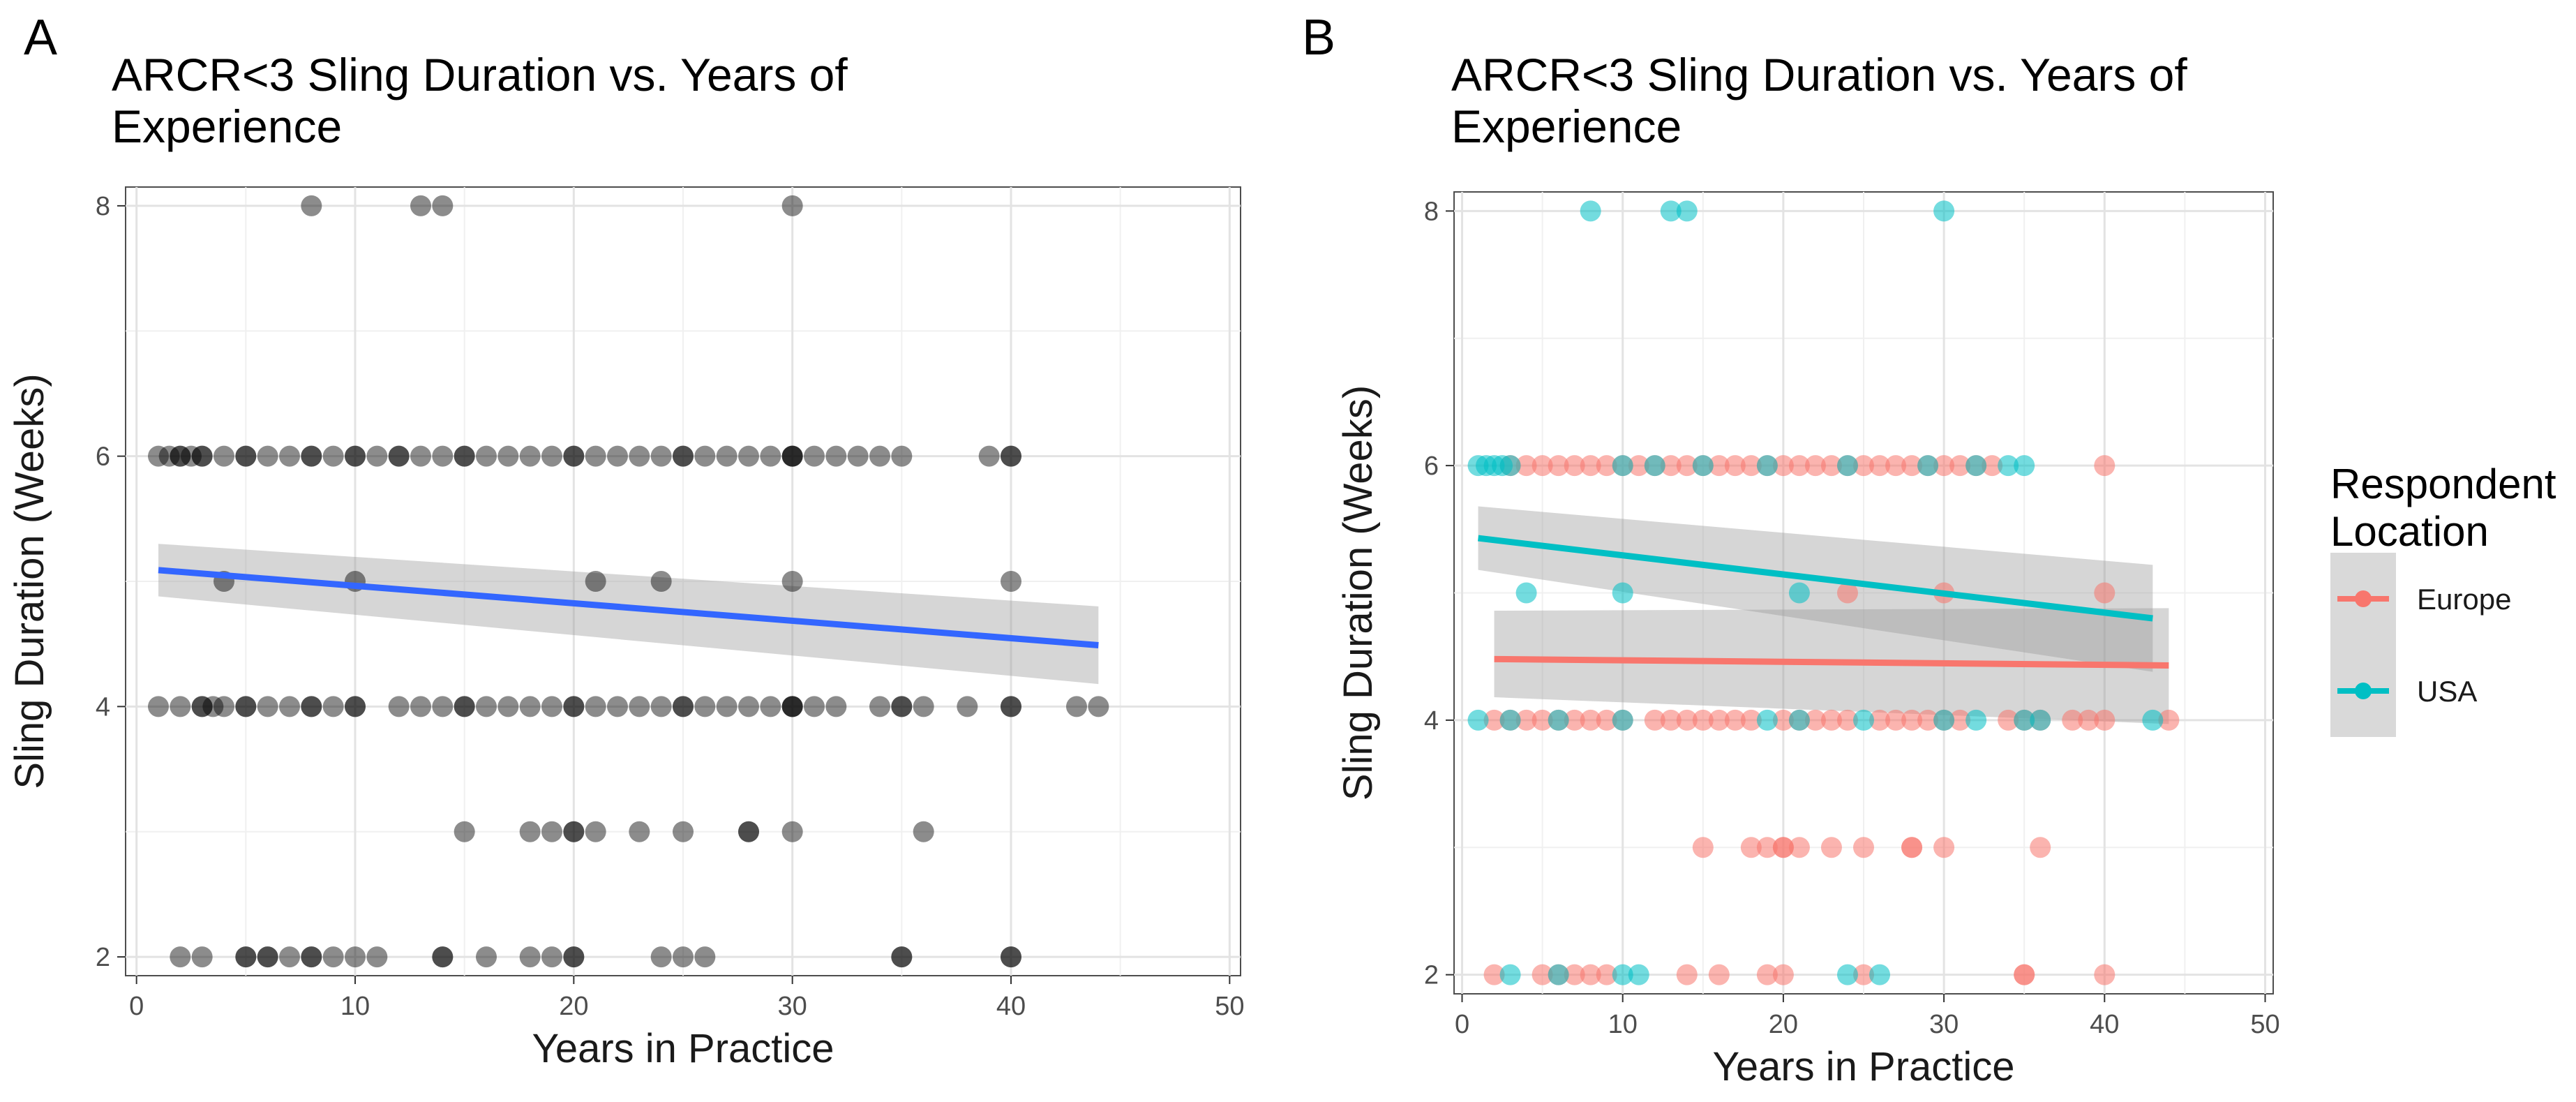 Image resolution: width=2576 pixels, height=1102 pixels. I want to click on legend-key-point, so click(2363, 691).